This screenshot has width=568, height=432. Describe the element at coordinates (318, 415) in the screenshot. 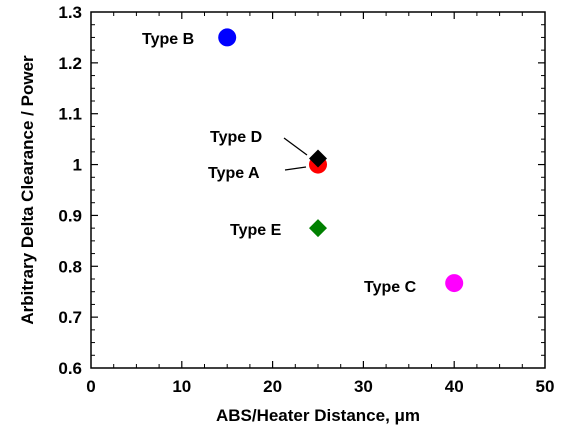

I see `x-axis-label: ABS/Heater Distance, μm` at that location.